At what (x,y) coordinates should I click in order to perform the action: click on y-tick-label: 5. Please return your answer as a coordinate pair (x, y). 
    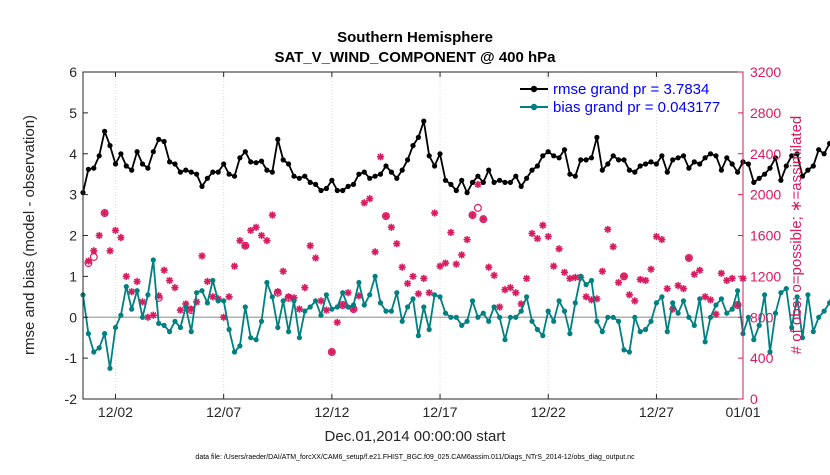
    Looking at the image, I should click on (73, 113).